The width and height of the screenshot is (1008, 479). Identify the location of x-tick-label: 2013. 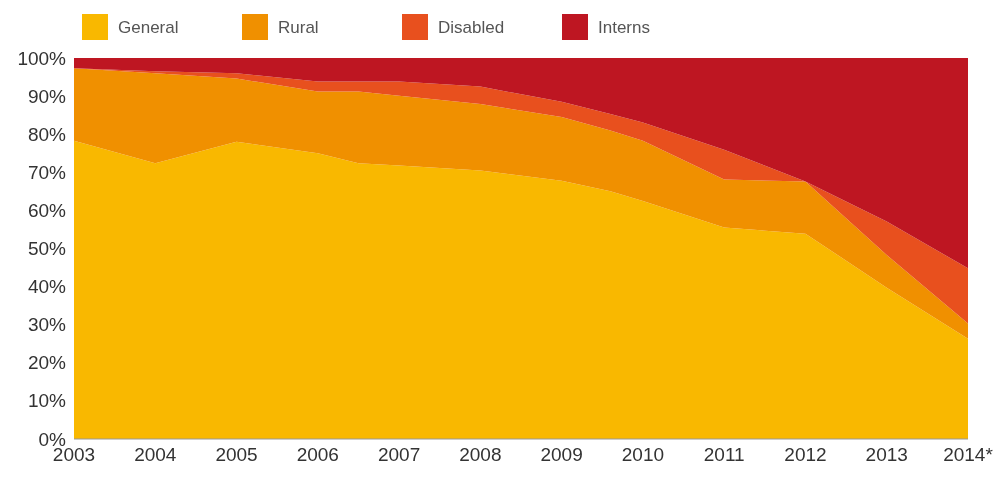
(886, 454).